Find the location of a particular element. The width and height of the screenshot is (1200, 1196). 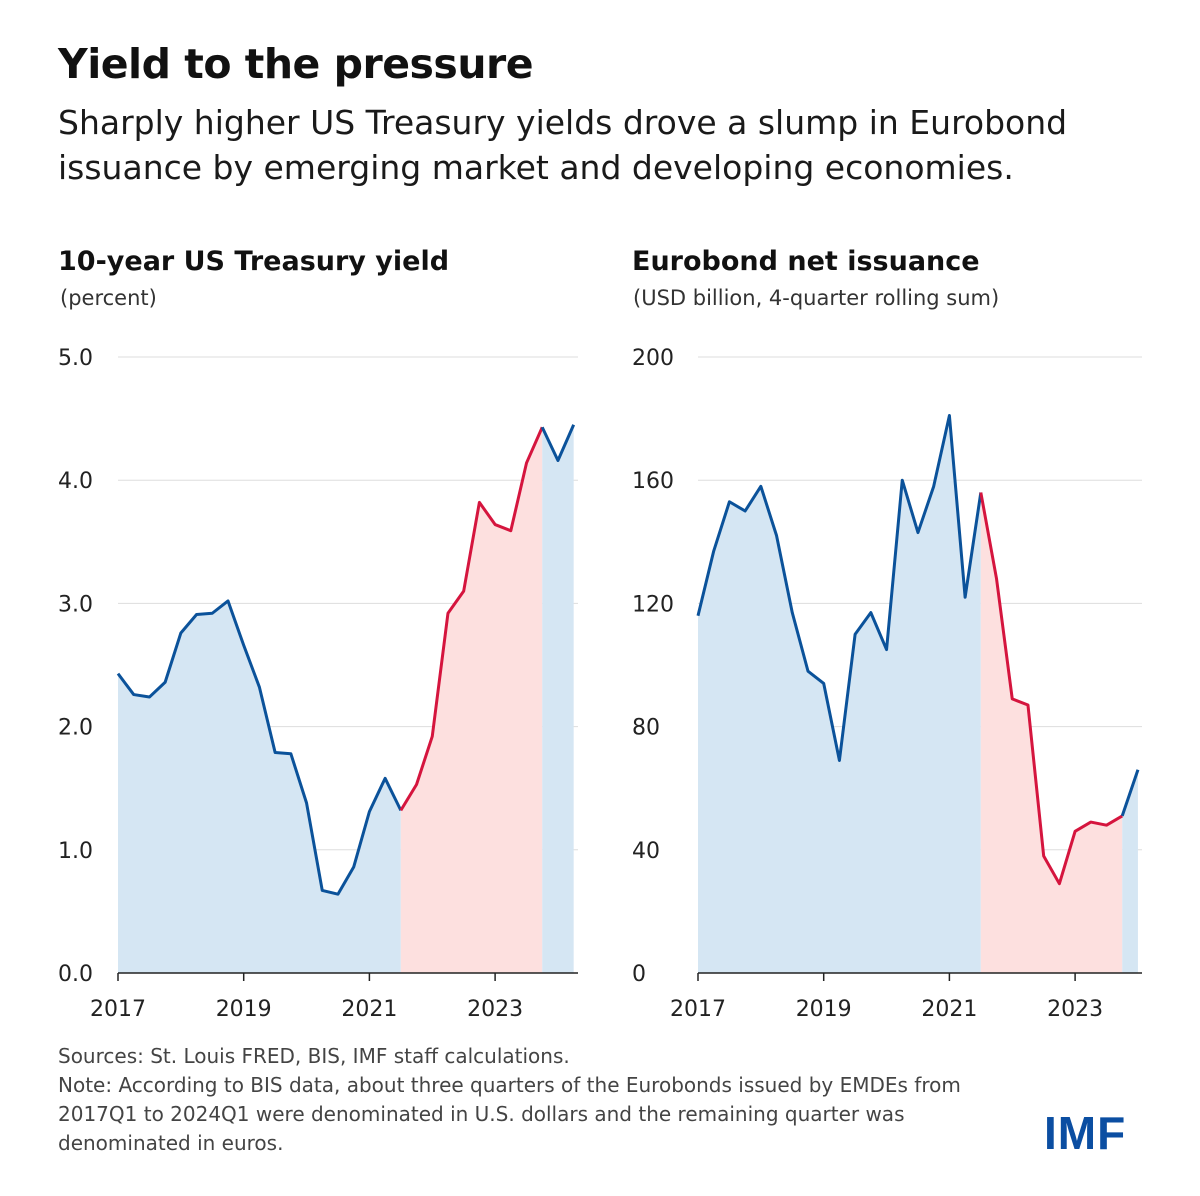

page-title: Yield to the pressure is located at coordinates (296, 64).